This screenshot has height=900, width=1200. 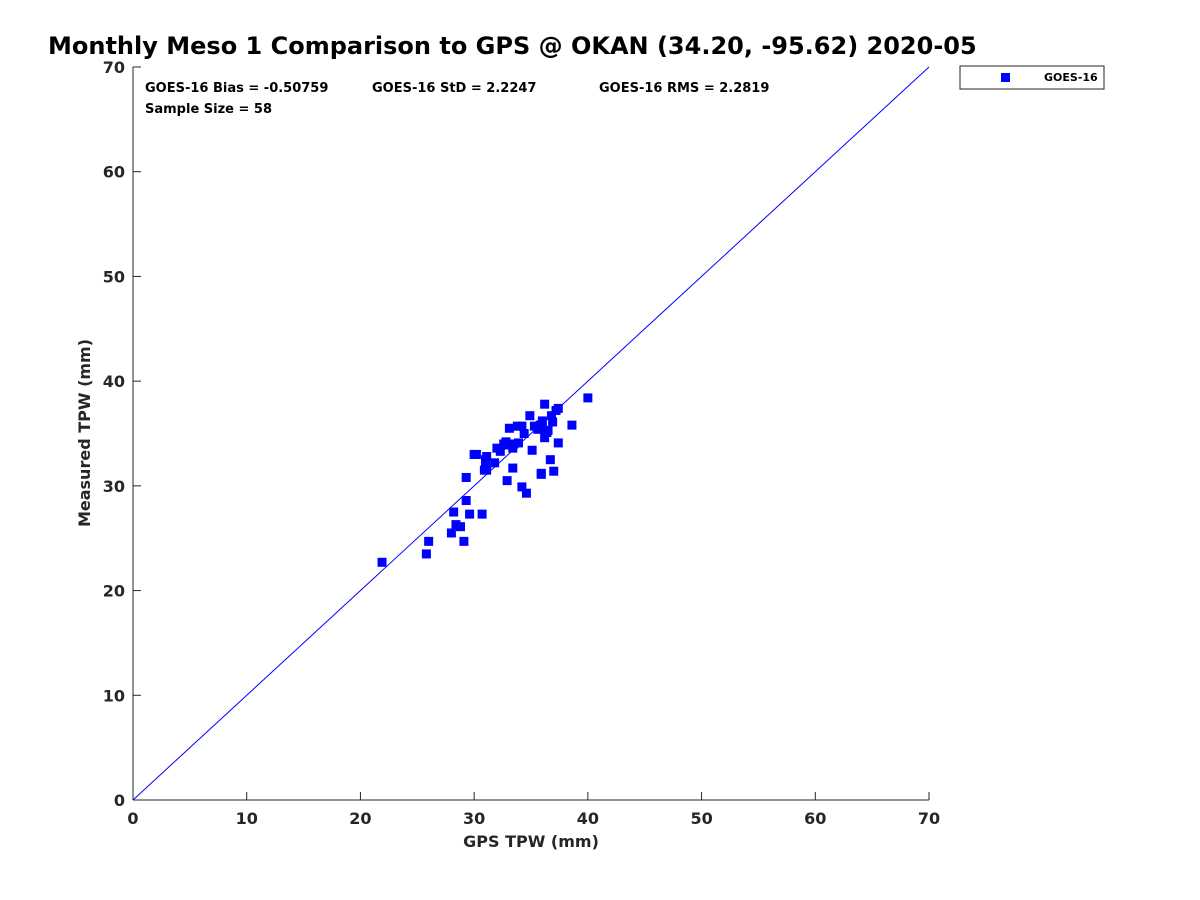 What do you see at coordinates (533, 810) in the screenshot?
I see `x-axis-ticks: 0 10 20 30 40 50 60 70` at bounding box center [533, 810].